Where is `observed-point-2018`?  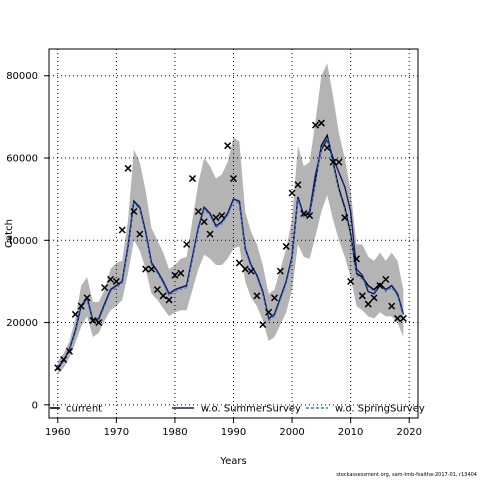
observed-point-2018 is located at coordinates (397, 318).